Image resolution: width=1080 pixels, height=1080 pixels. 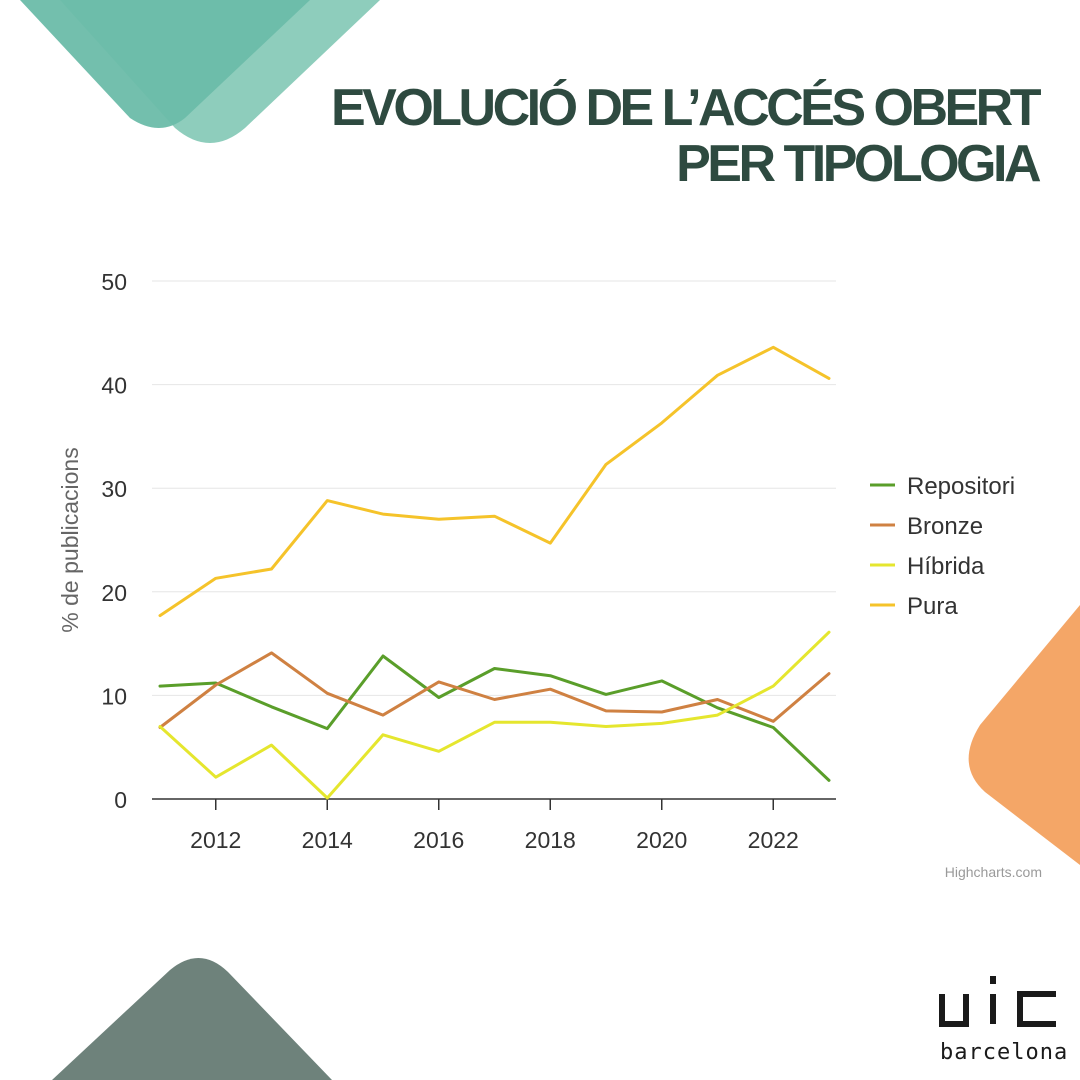 I want to click on orange-shape, so click(x=1024, y=735).